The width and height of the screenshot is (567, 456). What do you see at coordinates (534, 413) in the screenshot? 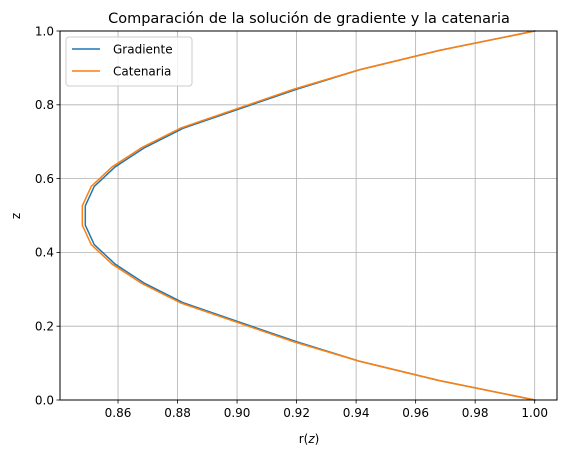
I see `x-tick-label: 1.00` at bounding box center [534, 413].